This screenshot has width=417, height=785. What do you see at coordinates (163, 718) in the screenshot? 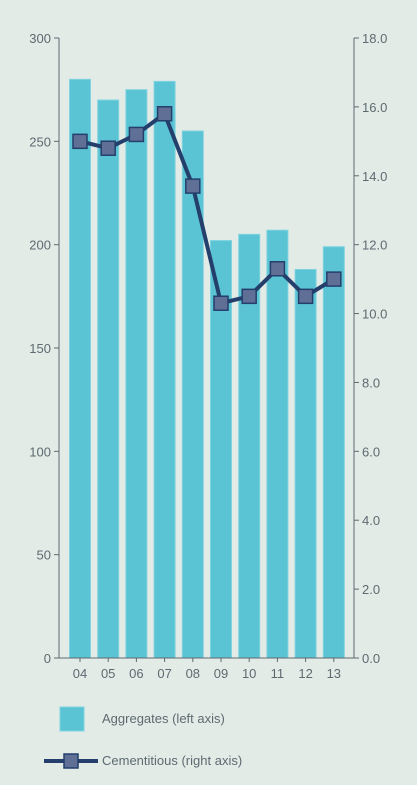
I see `legend-label-aggregates: Aggregates (left axis)` at bounding box center [163, 718].